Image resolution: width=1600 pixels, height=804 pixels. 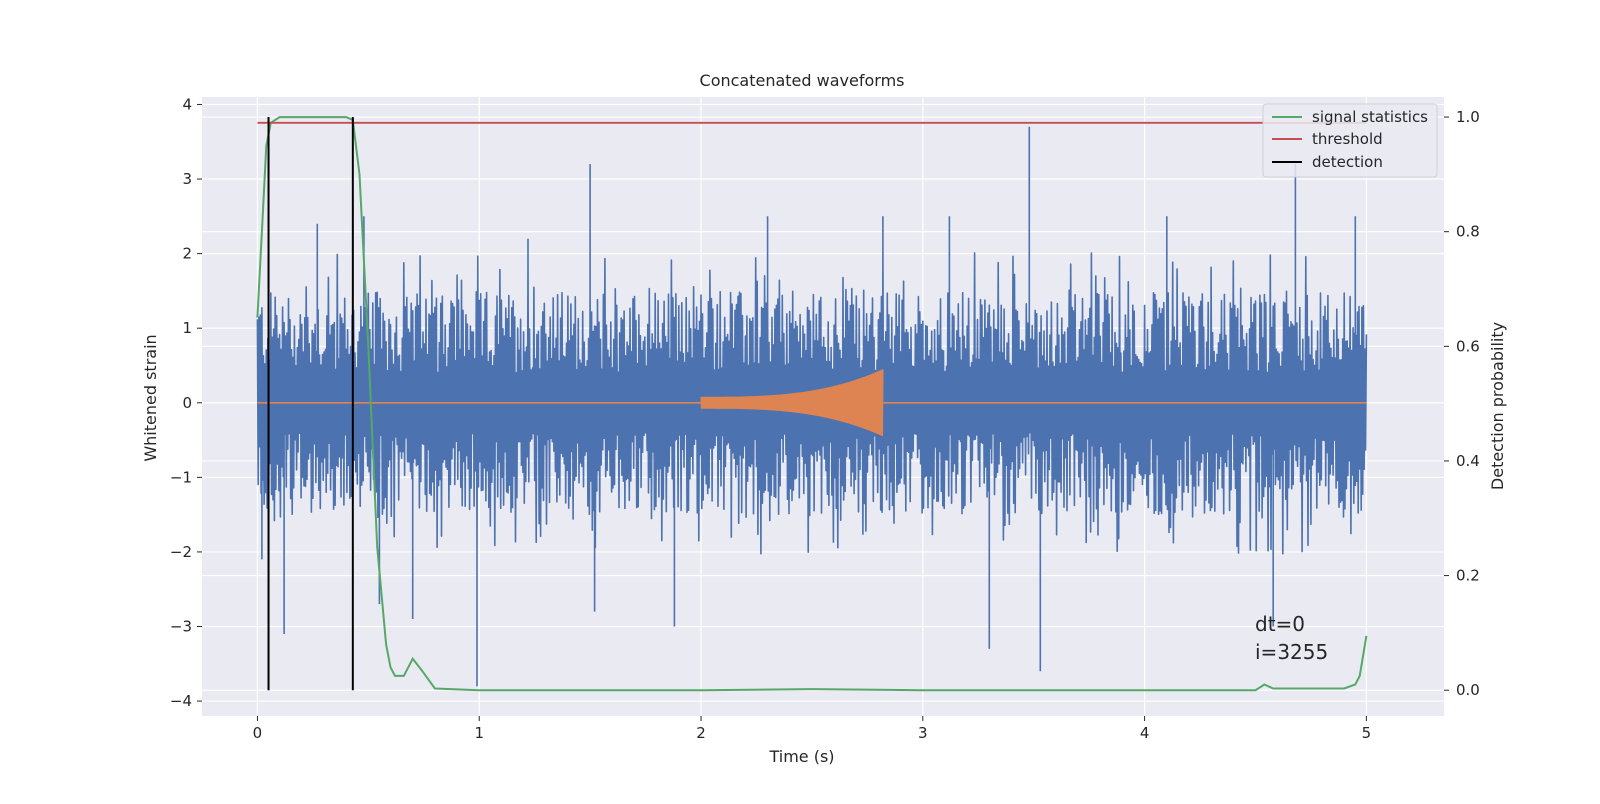 What do you see at coordinates (1145, 733) in the screenshot?
I see `x-tick-label: 4` at bounding box center [1145, 733].